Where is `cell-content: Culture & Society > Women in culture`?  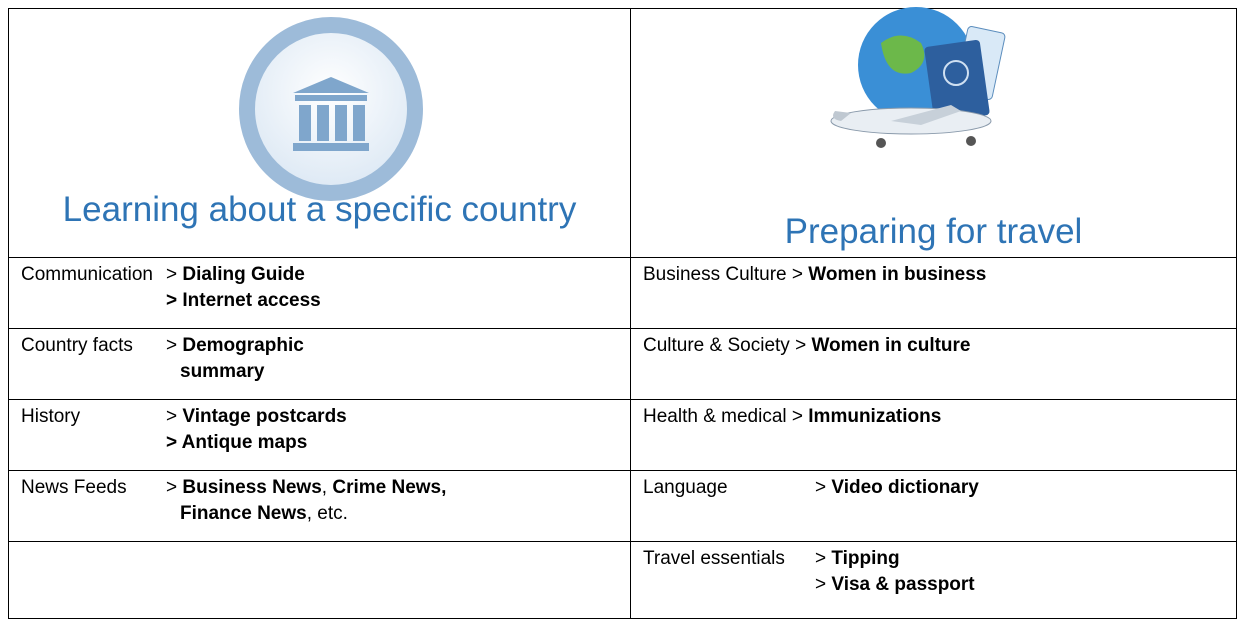 cell-content: Culture & Society > Women in culture is located at coordinates (933, 346).